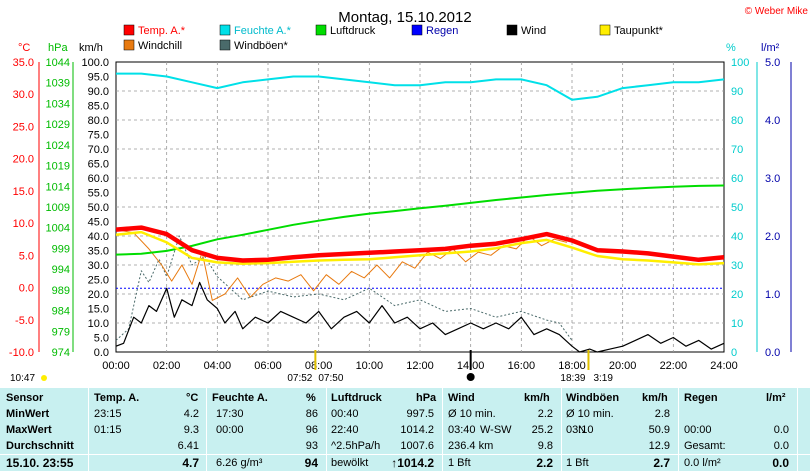 This screenshot has height=471, width=810. Describe the element at coordinates (705, 446) in the screenshot. I see `table-cell-r-a: Gesamt:` at that location.